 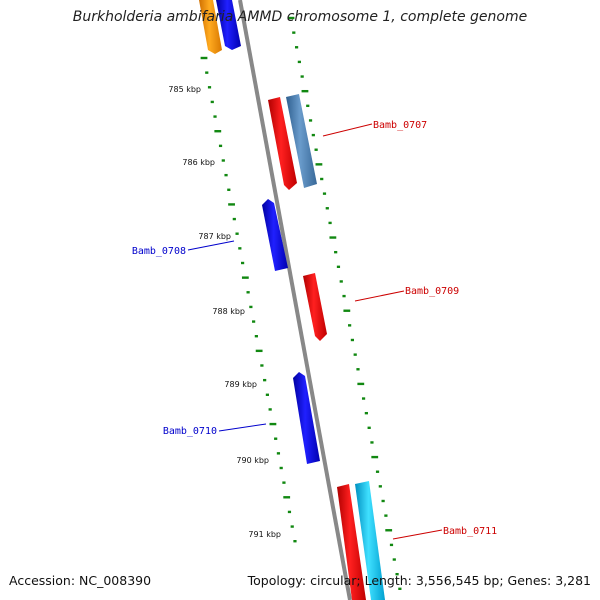 What do you see at coordinates (210, 27) in the screenshot?
I see `gene-partial-orange` at bounding box center [210, 27].